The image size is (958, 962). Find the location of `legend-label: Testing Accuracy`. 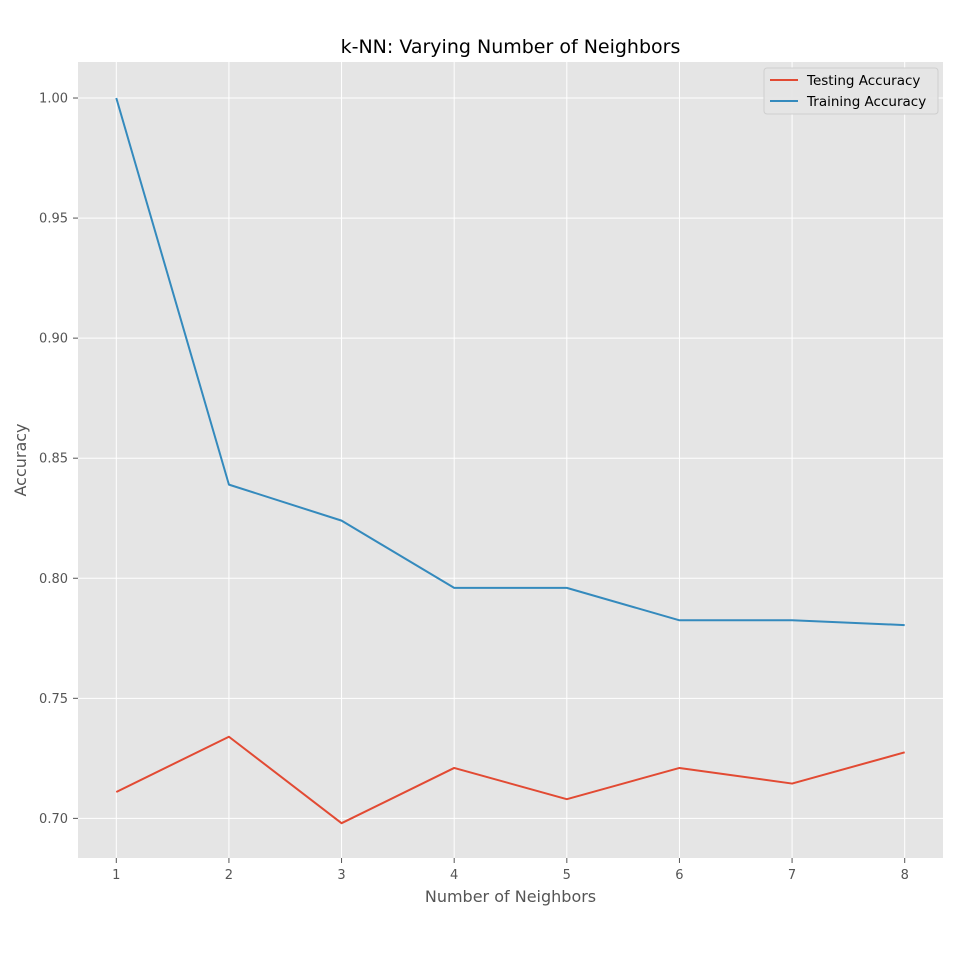

legend-label: Testing Accuracy is located at coordinates (863, 81).